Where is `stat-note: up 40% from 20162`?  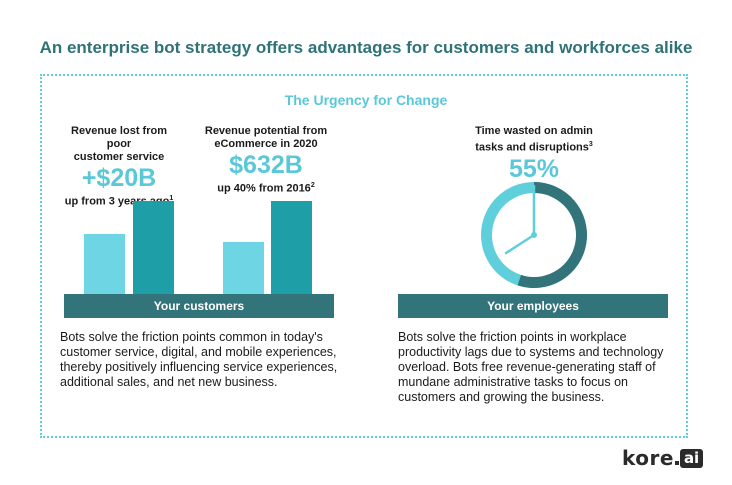
stat-note: up 40% from 20162 is located at coordinates (266, 187).